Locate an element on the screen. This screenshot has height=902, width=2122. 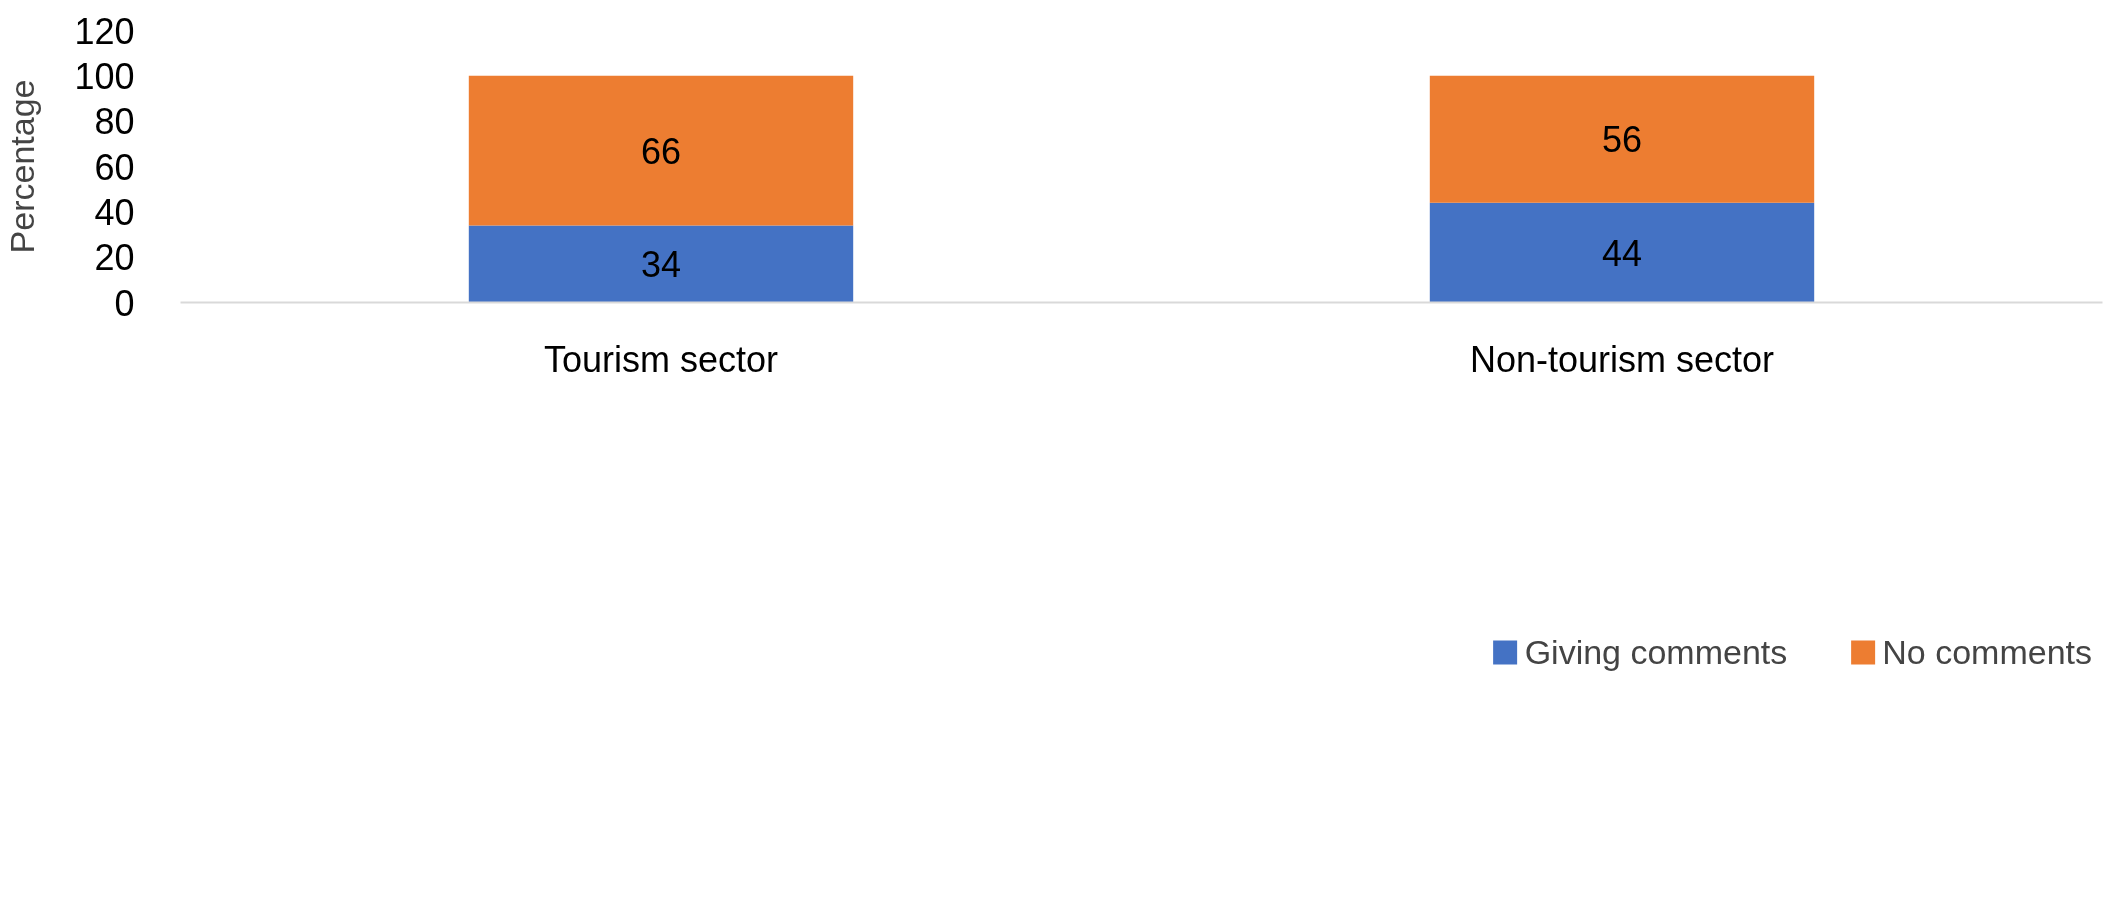
y-tick-label: 0 is located at coordinates (124, 303).